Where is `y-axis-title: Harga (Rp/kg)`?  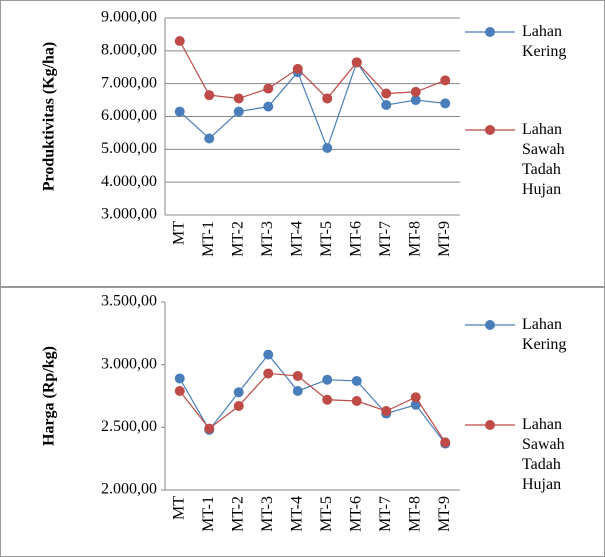
y-axis-title: Harga (Rp/kg) is located at coordinates (49, 396).